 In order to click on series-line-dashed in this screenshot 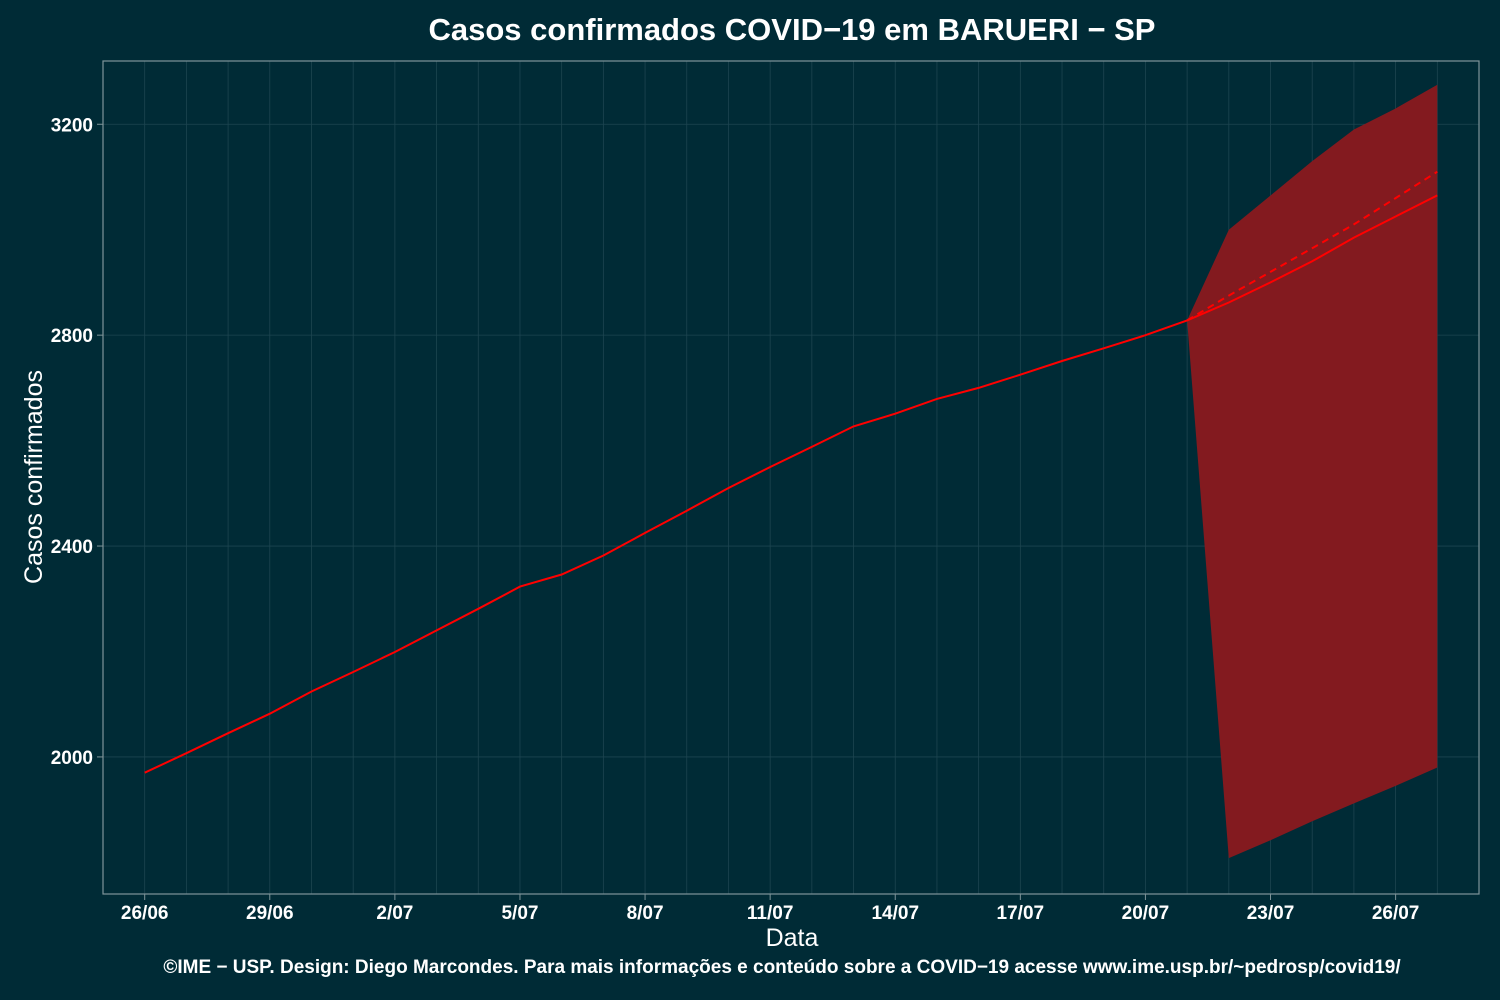, I will do `click(1312, 246)`.